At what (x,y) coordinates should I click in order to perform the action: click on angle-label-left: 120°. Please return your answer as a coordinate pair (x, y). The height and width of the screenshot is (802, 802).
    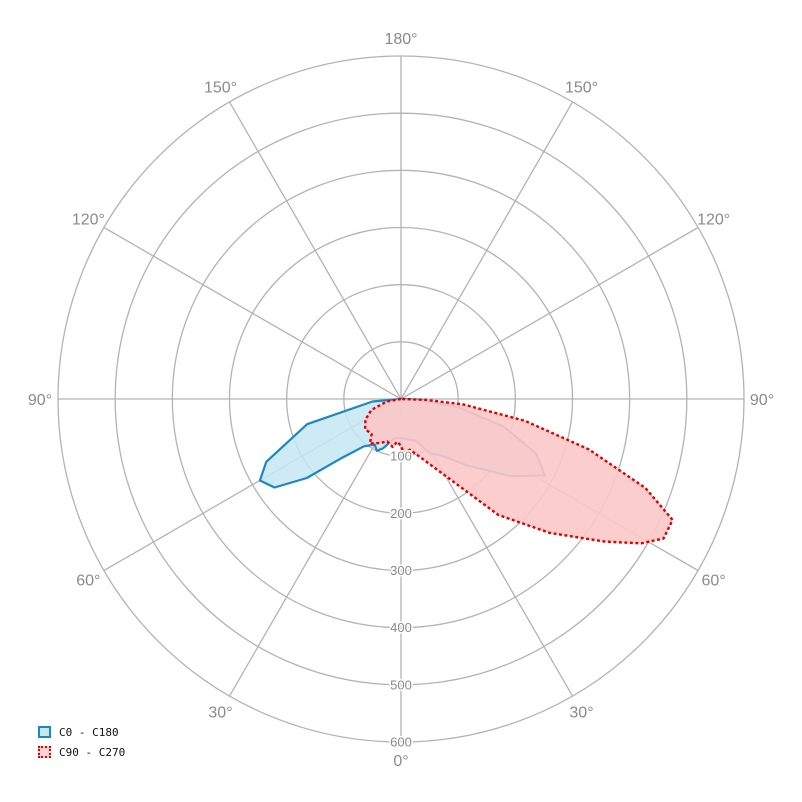
    Looking at the image, I should click on (88, 220).